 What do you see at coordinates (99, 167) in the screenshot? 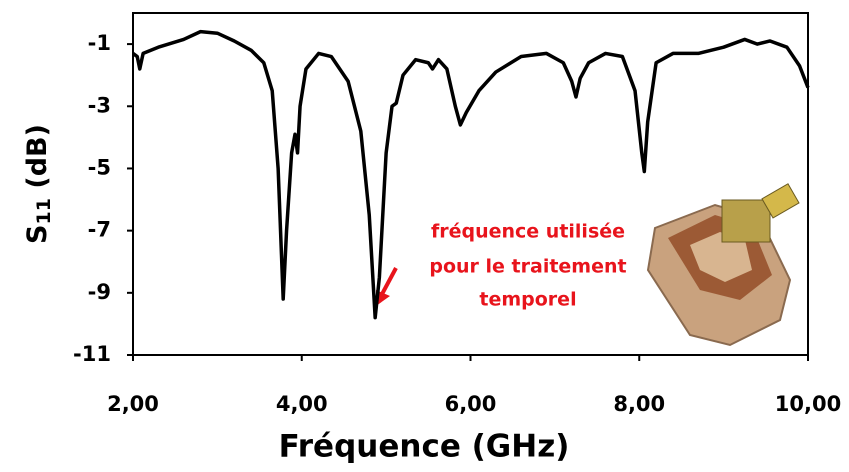
I see `y-tick-label: -5` at bounding box center [99, 167].